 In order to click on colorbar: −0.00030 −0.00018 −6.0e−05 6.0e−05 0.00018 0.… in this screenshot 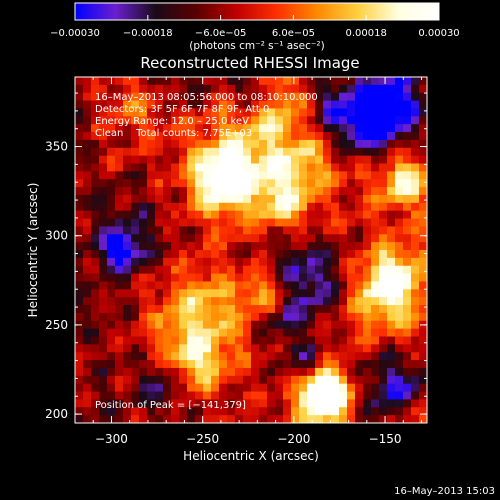, I will do `click(255, 27)`.